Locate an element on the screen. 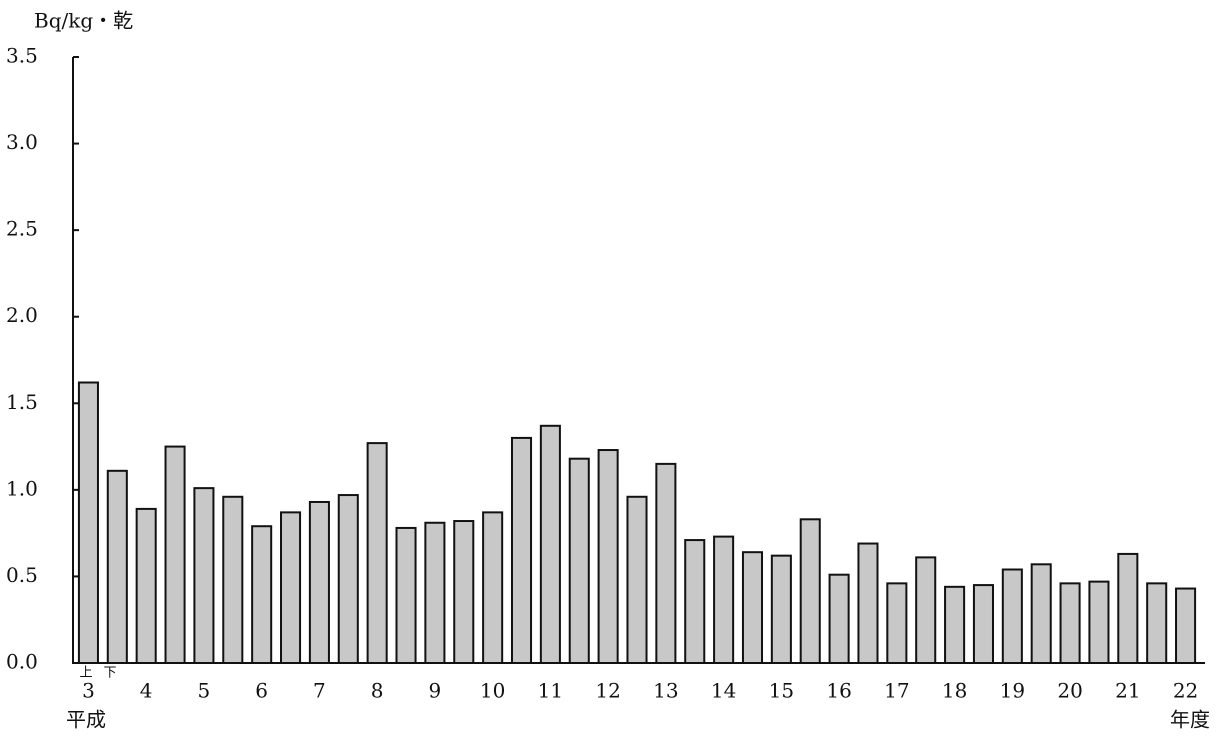 The height and width of the screenshot is (743, 1227). y-tick-label: 3.0 is located at coordinates (22, 142).